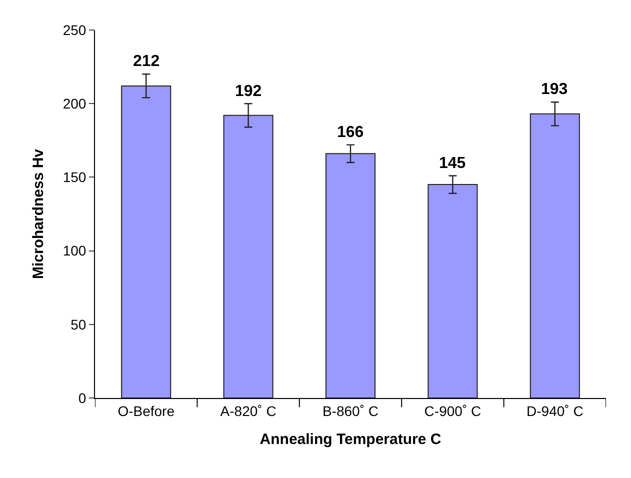  I want to click on y-tick-label: 250, so click(74, 30).